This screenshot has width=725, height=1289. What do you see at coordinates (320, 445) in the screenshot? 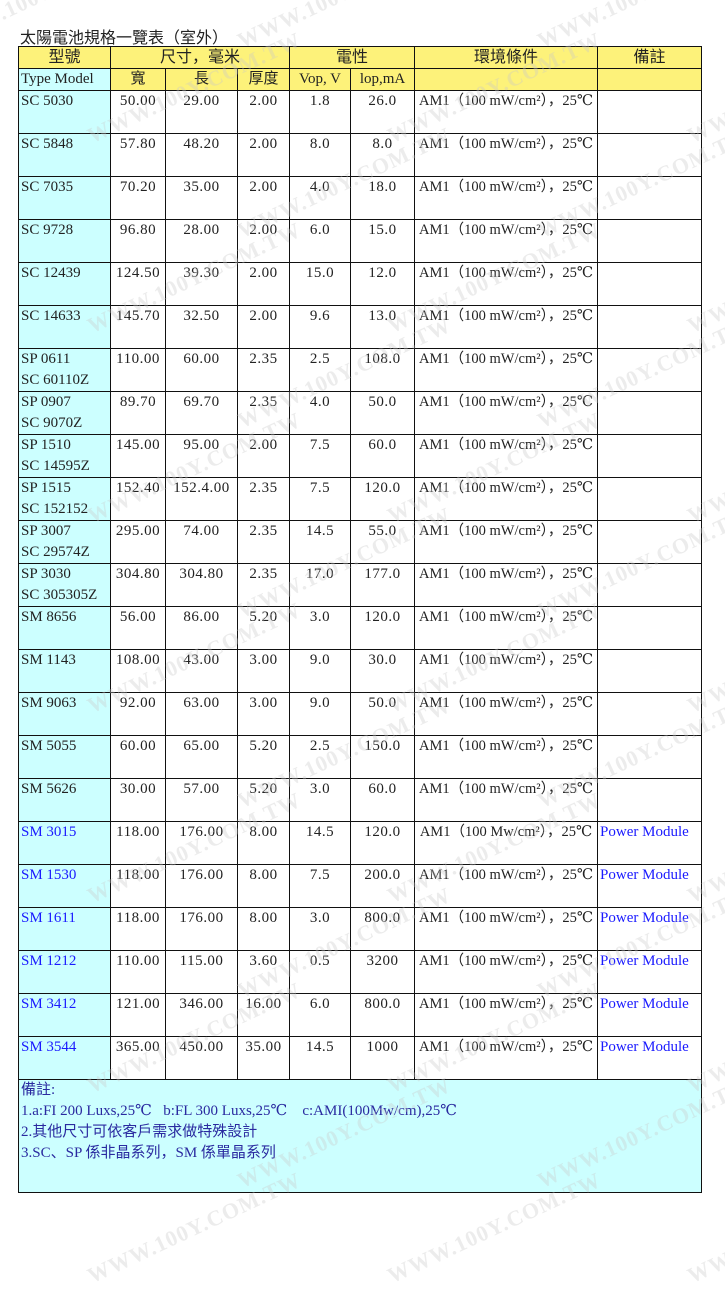
I see `value: 7.5` at bounding box center [320, 445].